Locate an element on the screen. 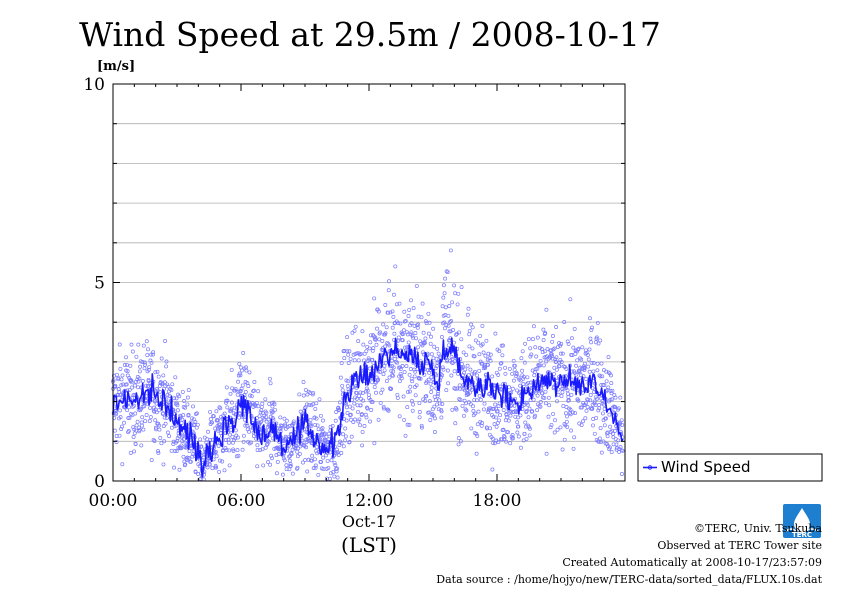 This screenshot has height=595, width=842. y-tick-label: 0 is located at coordinates (99, 482).